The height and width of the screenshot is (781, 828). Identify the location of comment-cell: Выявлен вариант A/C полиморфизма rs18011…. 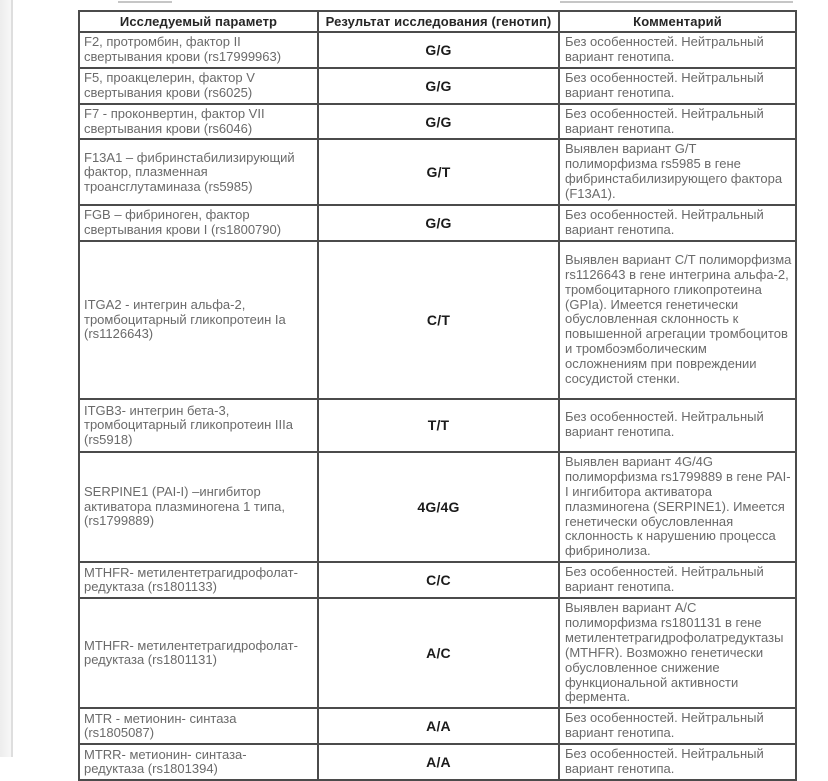
(677, 653).